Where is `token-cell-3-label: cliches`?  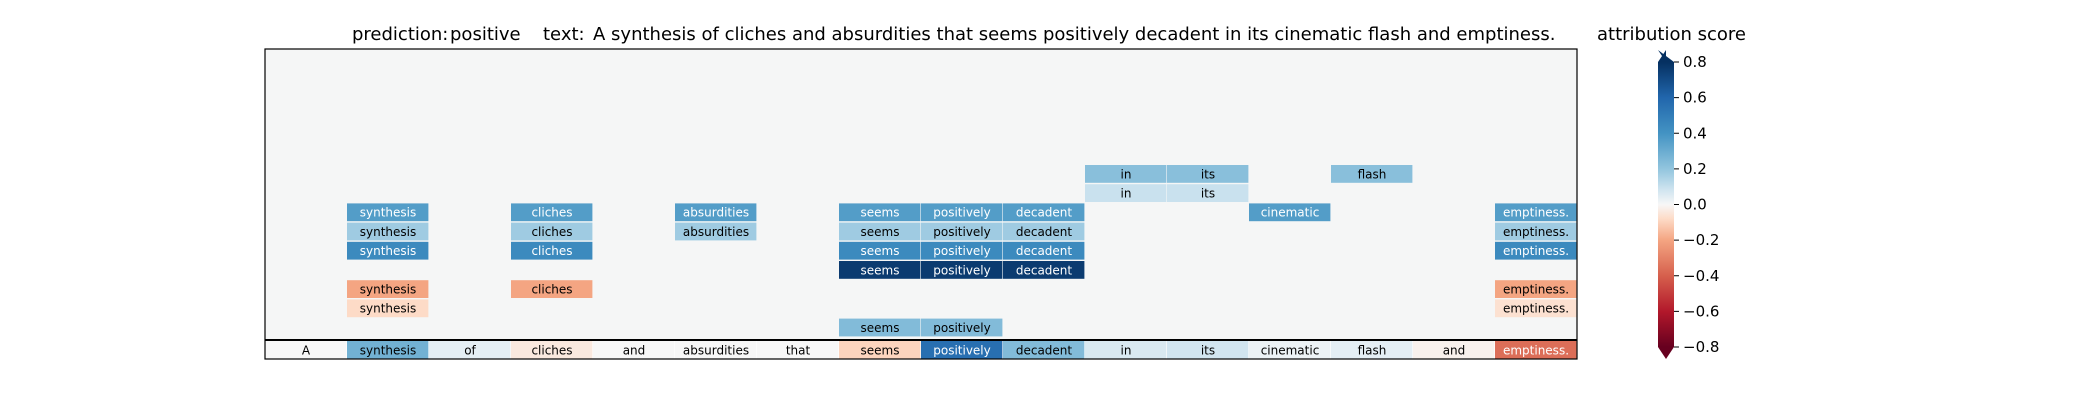
token-cell-3-label: cliches is located at coordinates (551, 350).